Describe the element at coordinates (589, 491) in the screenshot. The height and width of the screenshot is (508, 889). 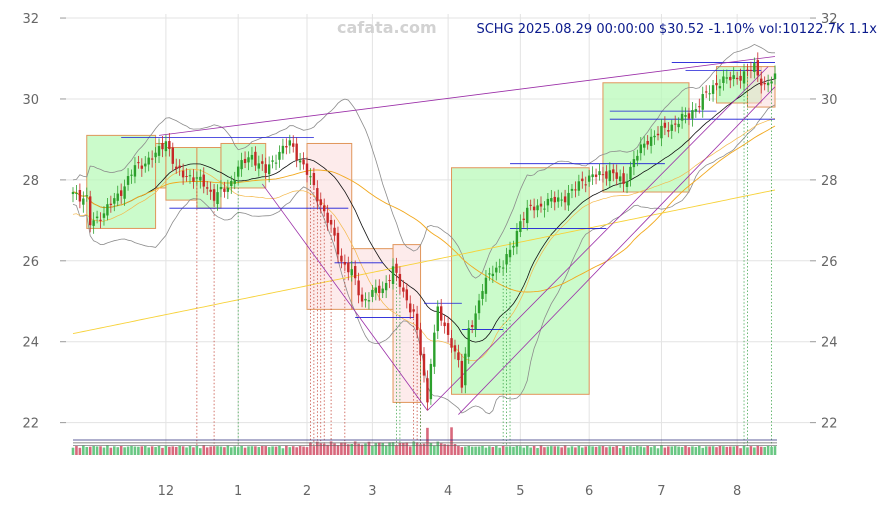
I see `x-tick-label: 6` at that location.